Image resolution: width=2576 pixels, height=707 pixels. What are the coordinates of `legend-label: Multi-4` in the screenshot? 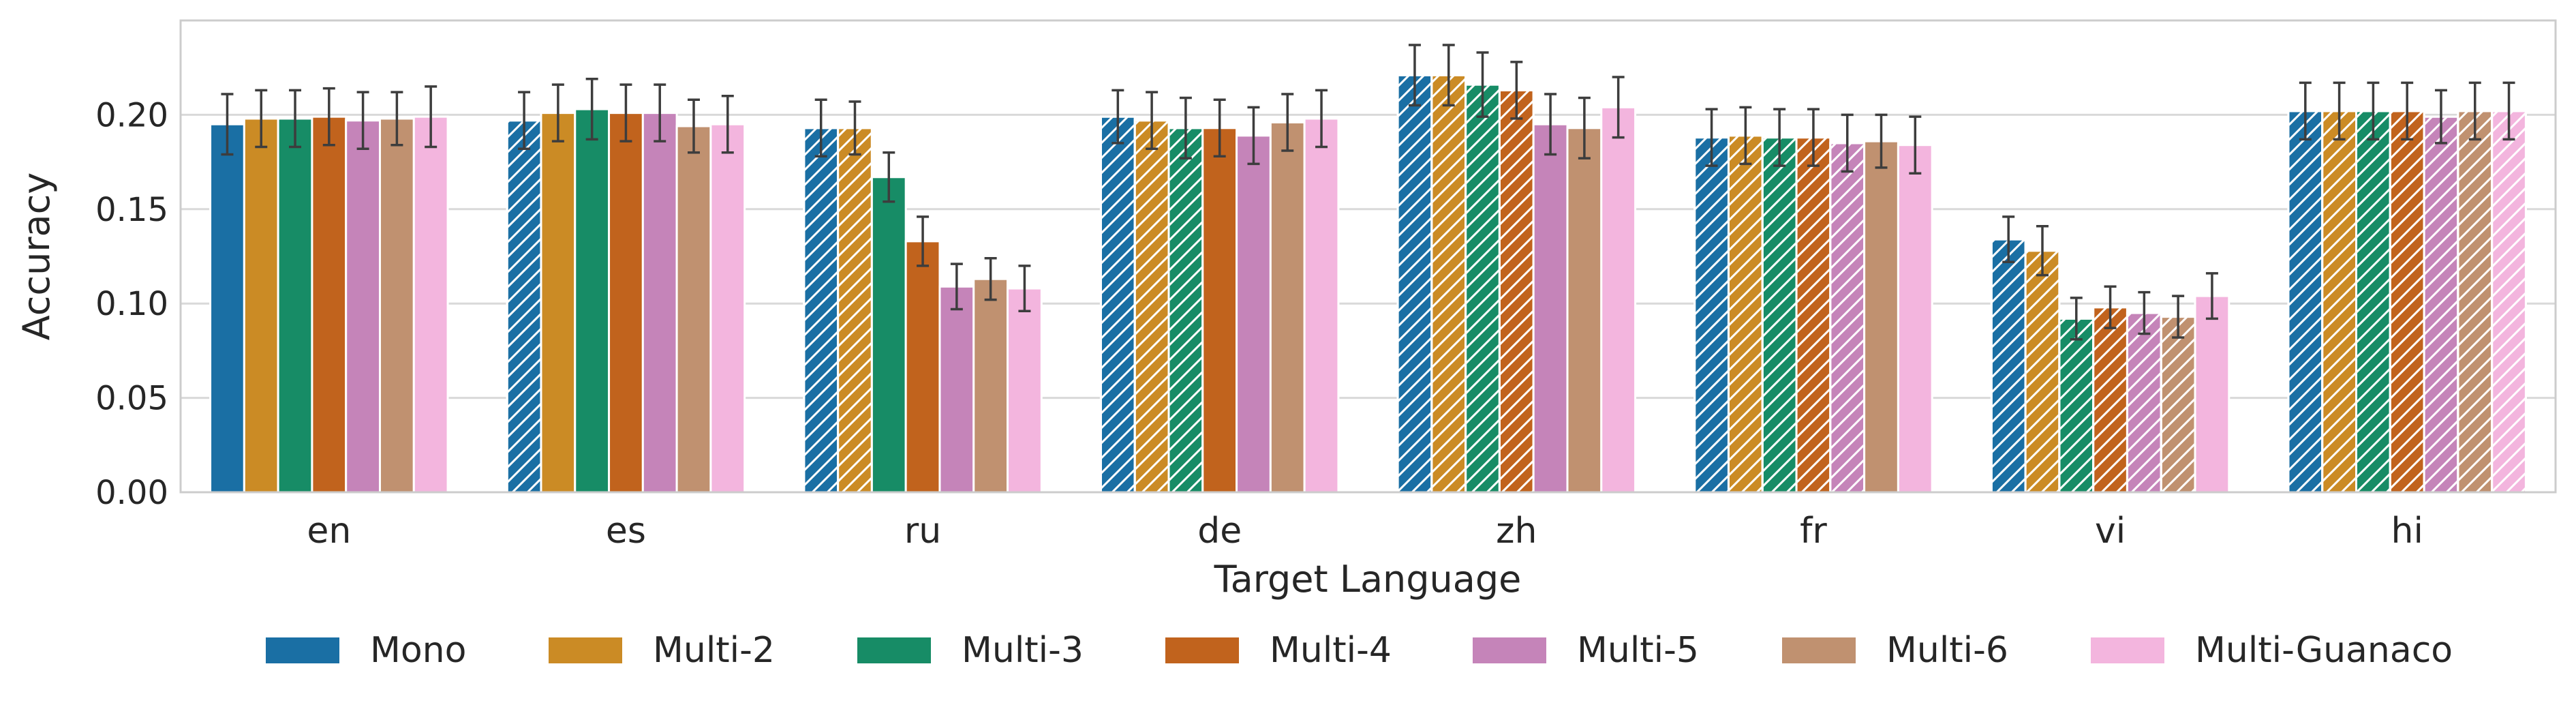 It's located at (1331, 650).